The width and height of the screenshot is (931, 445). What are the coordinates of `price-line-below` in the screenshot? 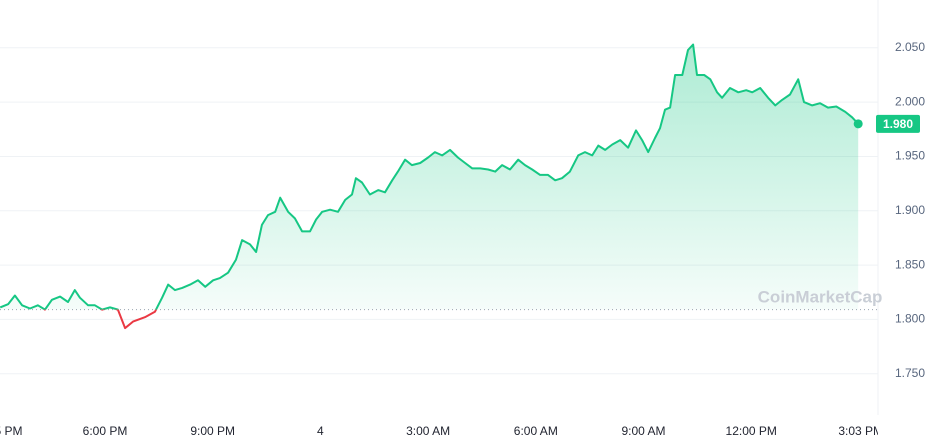 It's located at (100, 319).